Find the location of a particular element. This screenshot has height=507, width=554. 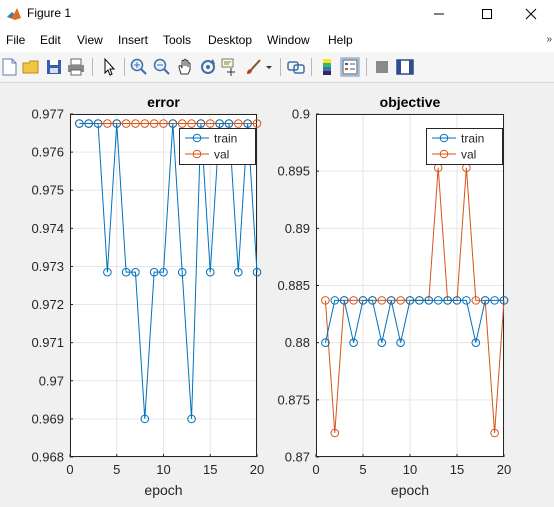

brush-icon is located at coordinates (254, 67).